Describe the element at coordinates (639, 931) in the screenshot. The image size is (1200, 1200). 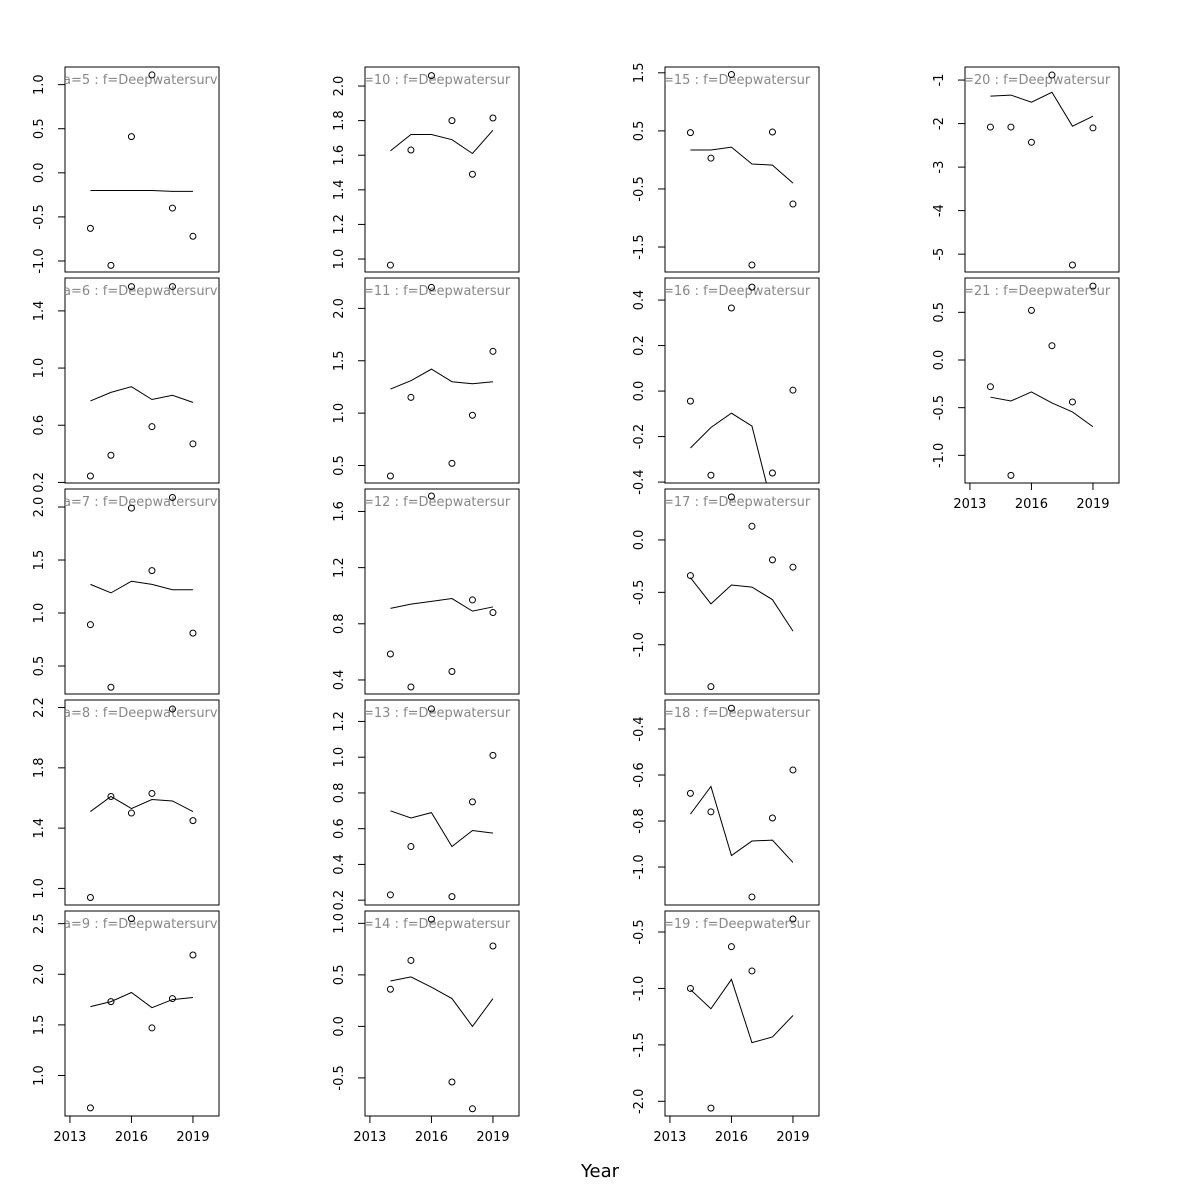
I see `y-tick-label: -0.5` at that location.